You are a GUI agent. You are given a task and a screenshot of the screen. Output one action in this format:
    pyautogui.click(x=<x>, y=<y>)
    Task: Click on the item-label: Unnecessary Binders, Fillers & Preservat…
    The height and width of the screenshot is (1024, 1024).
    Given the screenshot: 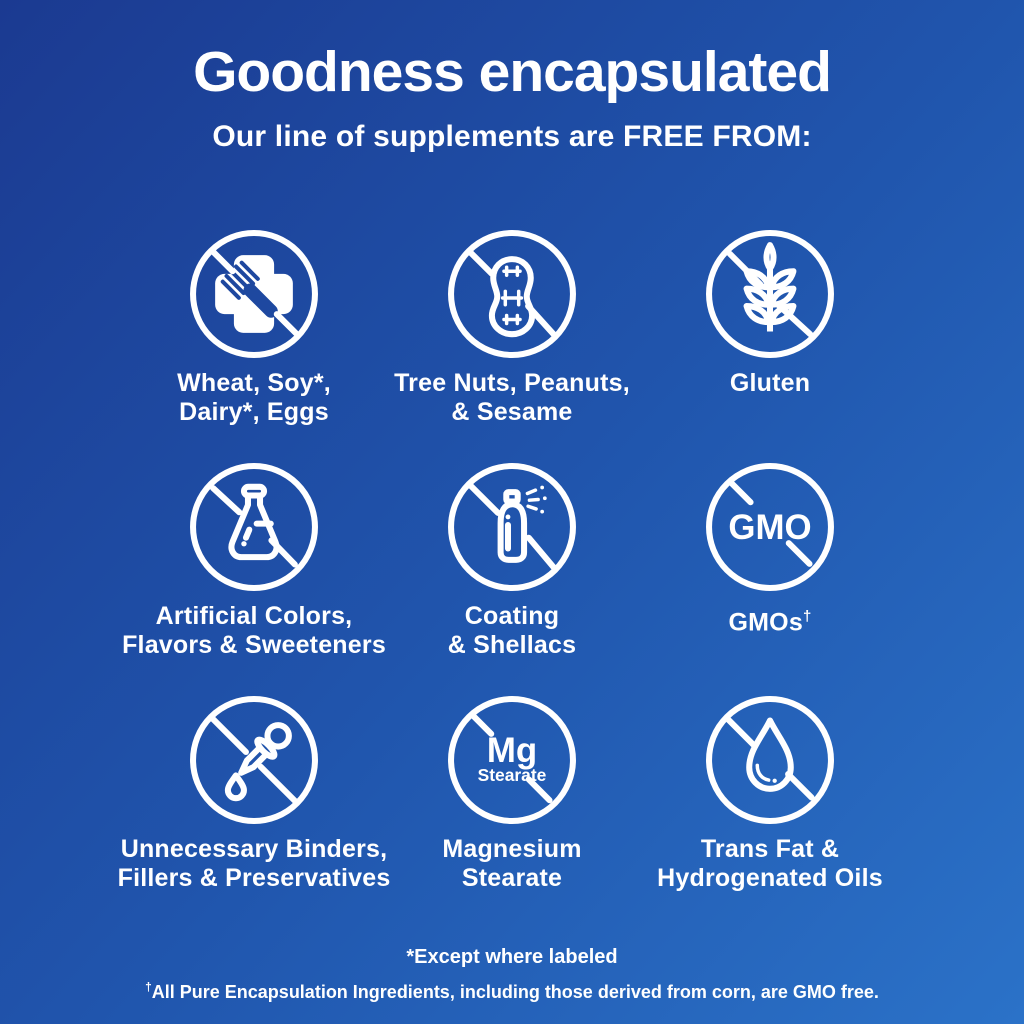 What is the action you would take?
    pyautogui.click(x=254, y=863)
    